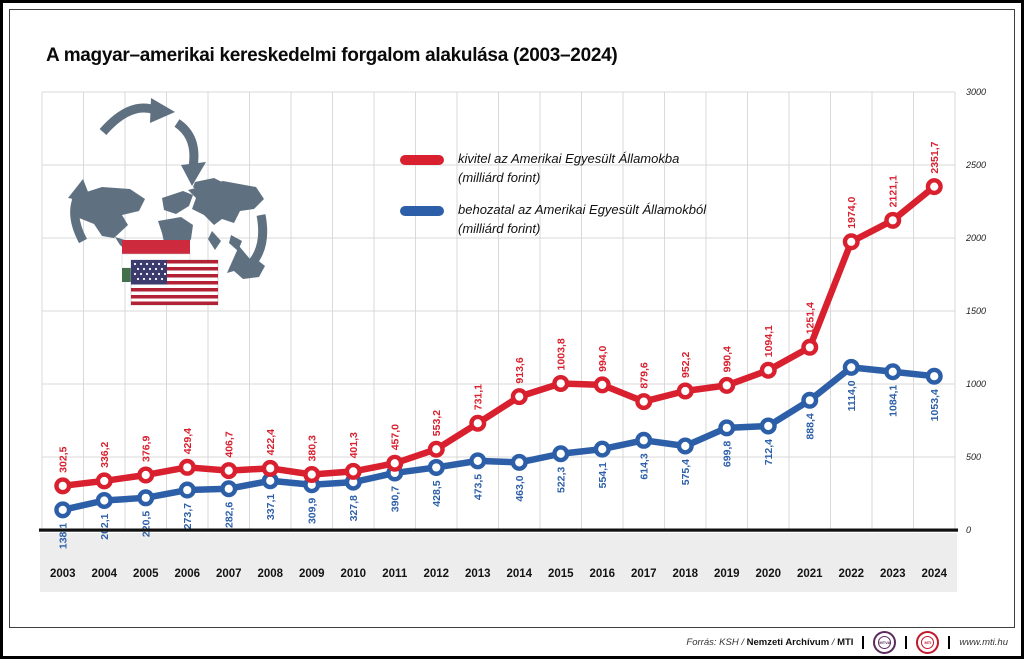 The height and width of the screenshot is (659, 1024). I want to click on data-label-exports: 952,2, so click(686, 365).